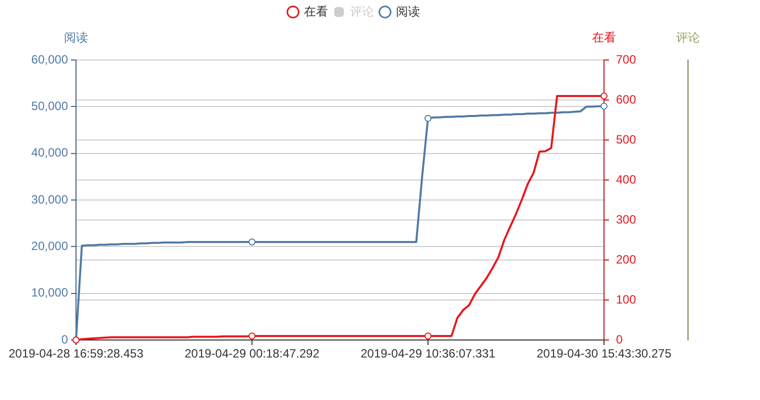 Image resolution: width=760 pixels, height=400 pixels. What do you see at coordinates (316, 11) in the screenshot?
I see `legend-label: 在看` at bounding box center [316, 11].